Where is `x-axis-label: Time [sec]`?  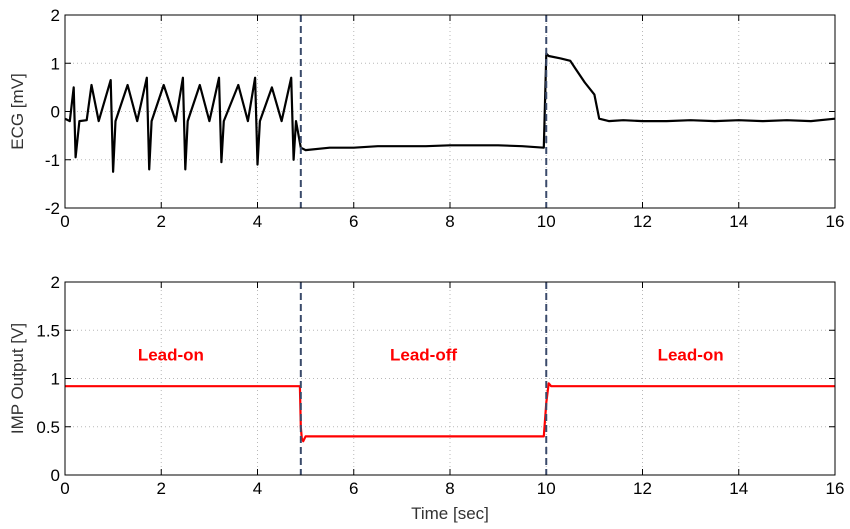 x-axis-label: Time [sec] is located at coordinates (450, 513).